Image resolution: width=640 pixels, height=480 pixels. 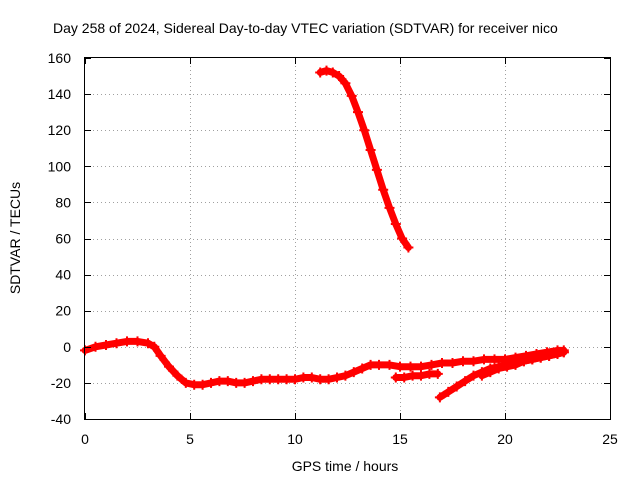 I want to click on y-tick-label: 160, so click(x=60, y=58).